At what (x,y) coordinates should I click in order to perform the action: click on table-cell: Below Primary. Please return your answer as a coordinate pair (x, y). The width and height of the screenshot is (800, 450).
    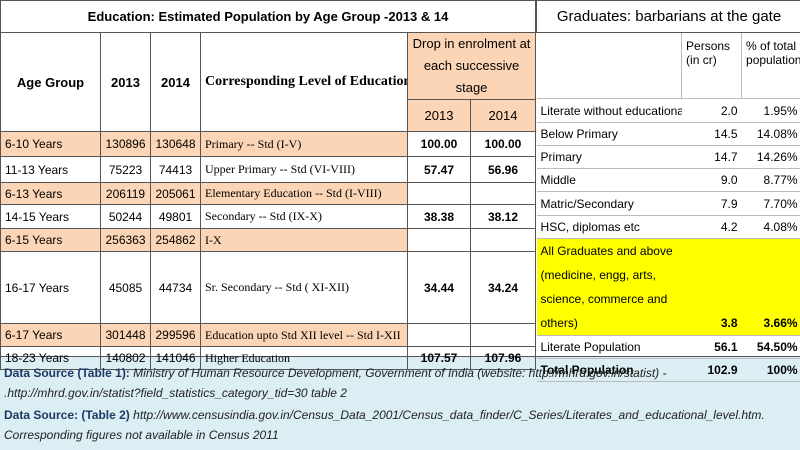
    Looking at the image, I should click on (609, 134).